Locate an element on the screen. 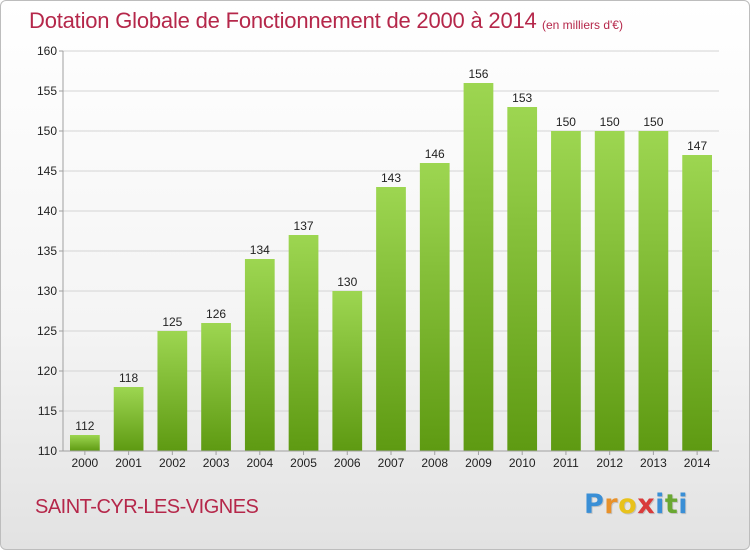  bar-value-label: 130 is located at coordinates (347, 282).